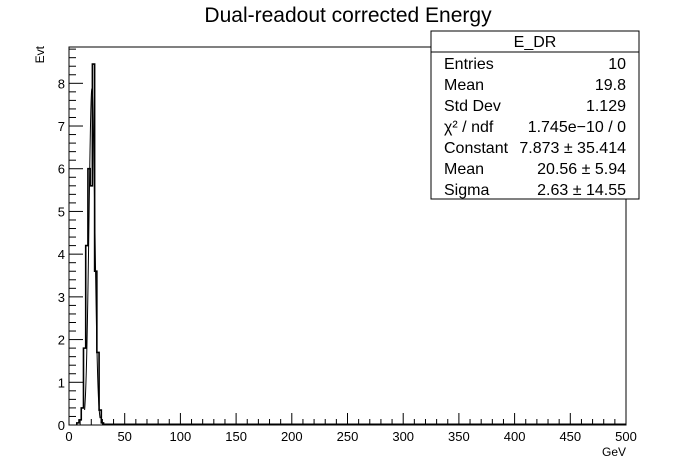 The image size is (696, 472). I want to click on x-tick-label: 300, so click(403, 436).